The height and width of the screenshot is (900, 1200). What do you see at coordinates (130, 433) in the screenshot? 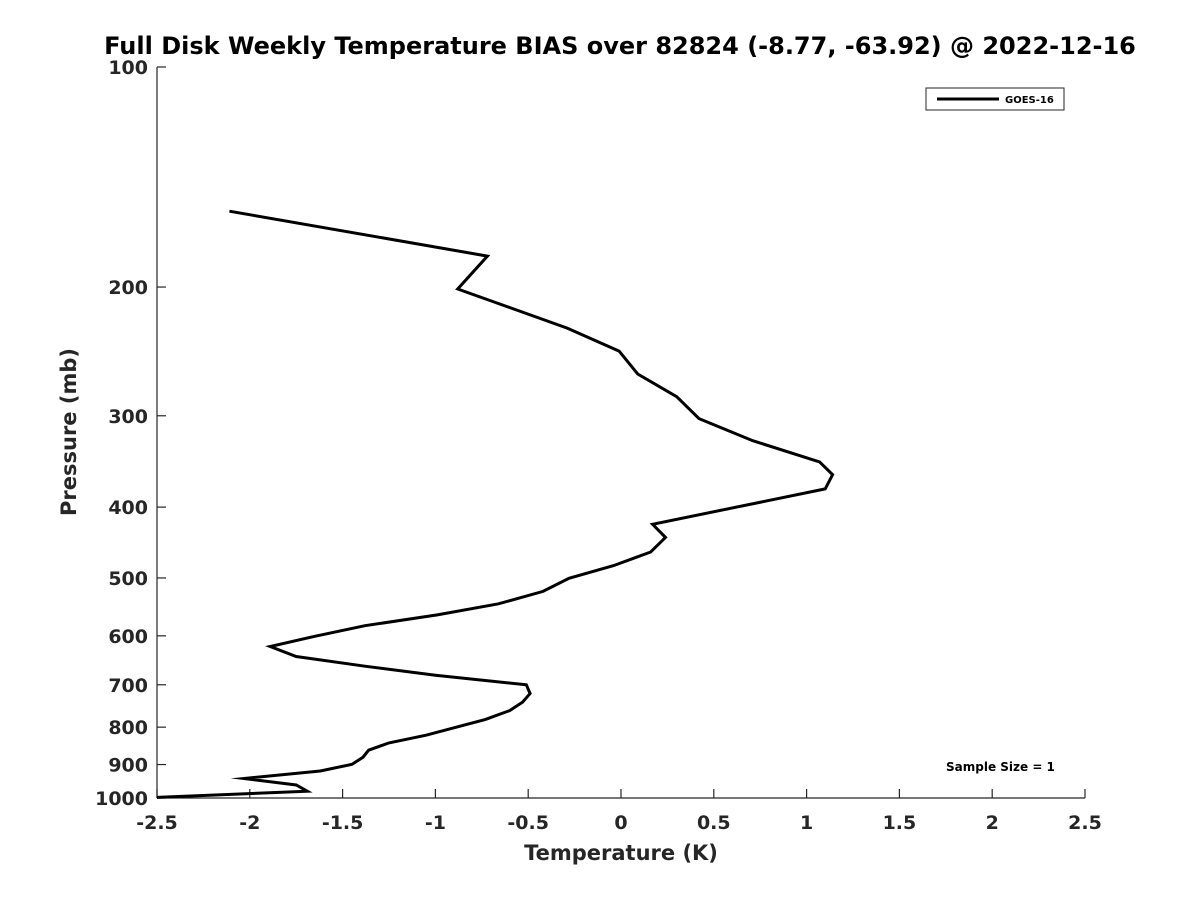
I see `y-axis-ticks: 100 200 300 400 500 600 700 800 900 1000` at bounding box center [130, 433].